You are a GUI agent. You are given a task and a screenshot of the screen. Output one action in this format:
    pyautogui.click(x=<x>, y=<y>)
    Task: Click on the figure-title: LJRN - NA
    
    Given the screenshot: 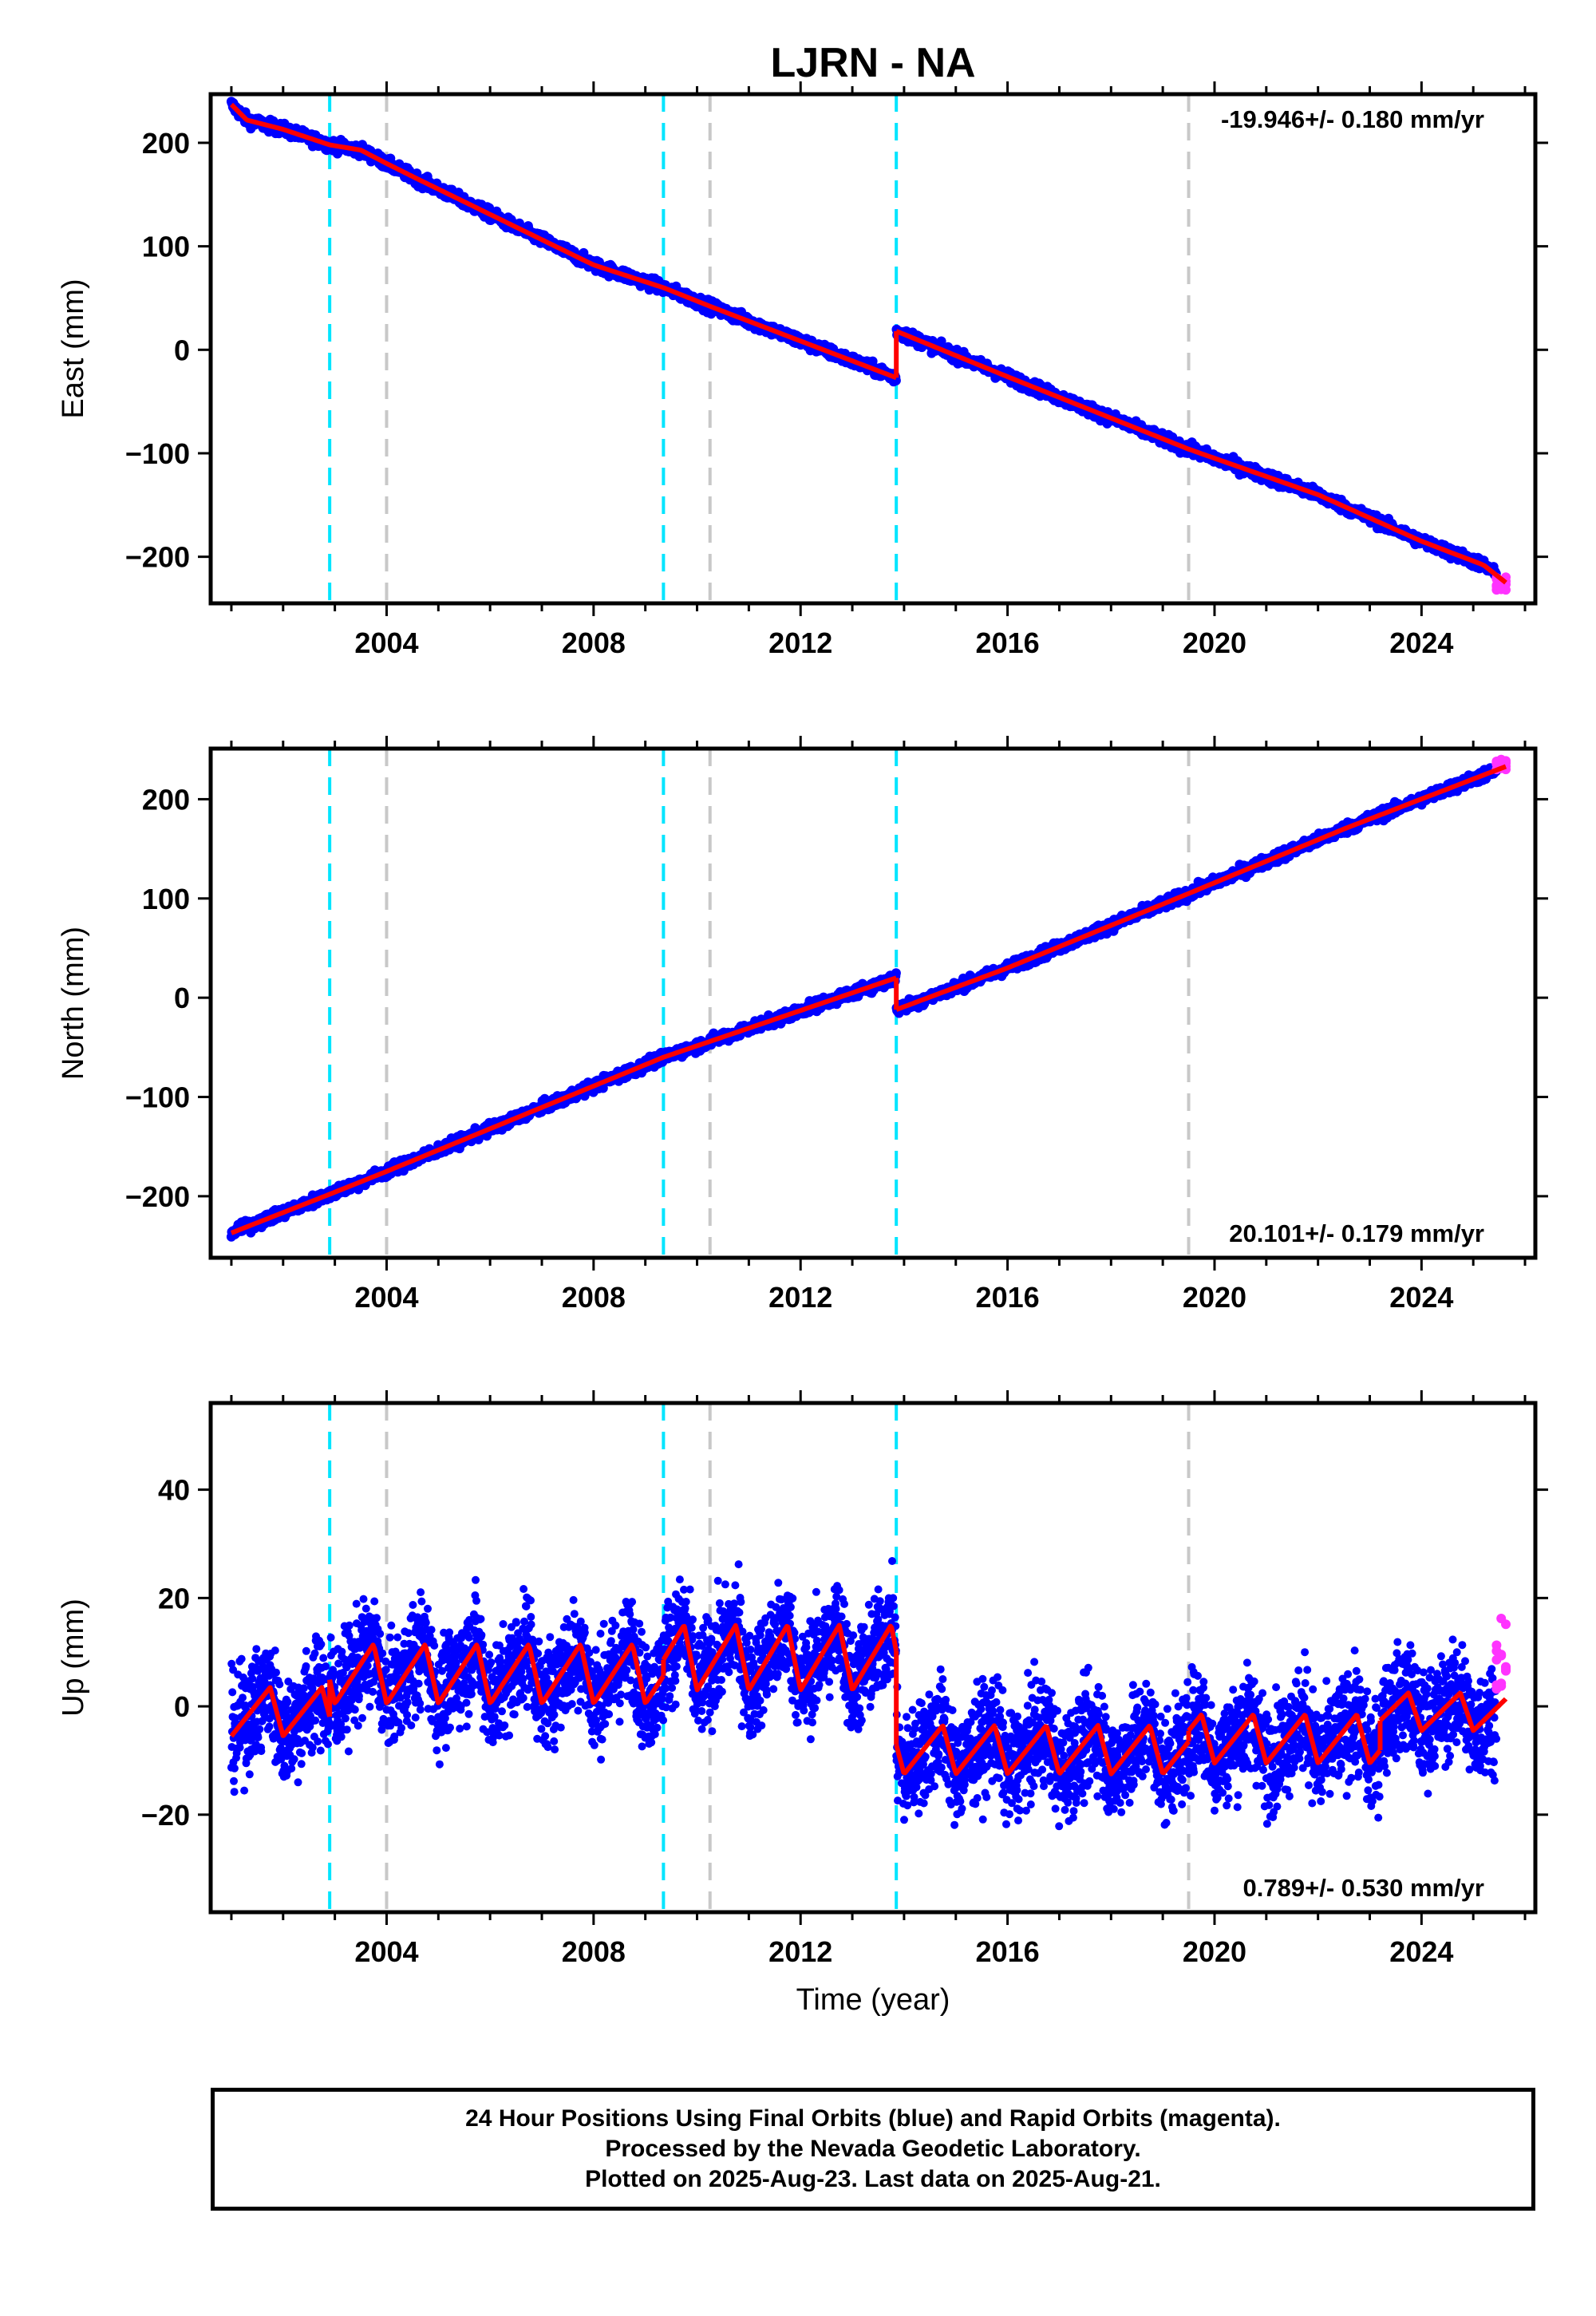 What is the action you would take?
    pyautogui.click(x=873, y=63)
    